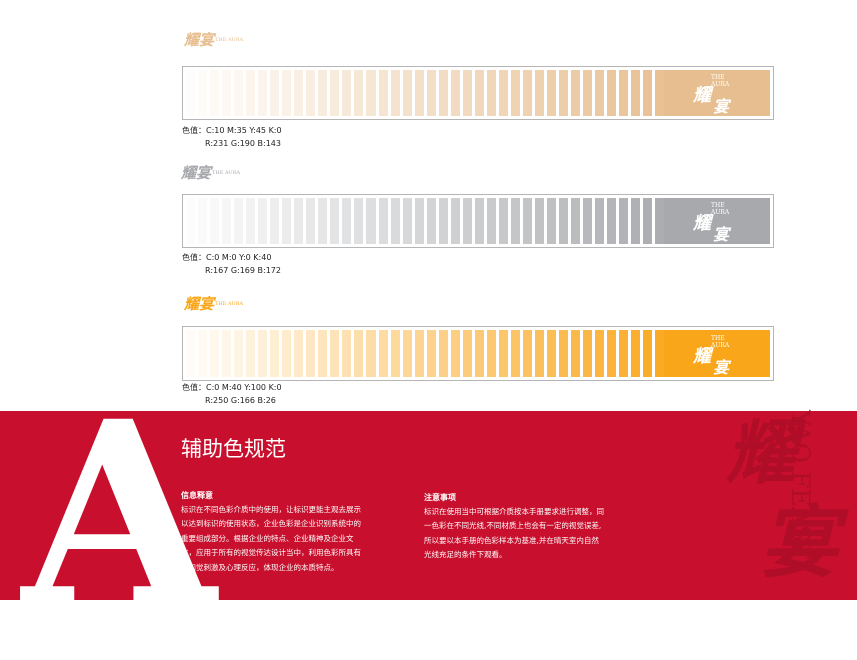 This screenshot has height=660, width=857. Describe the element at coordinates (702, 95) in the screenshot. I see `mark-char-1: 耀` at that location.